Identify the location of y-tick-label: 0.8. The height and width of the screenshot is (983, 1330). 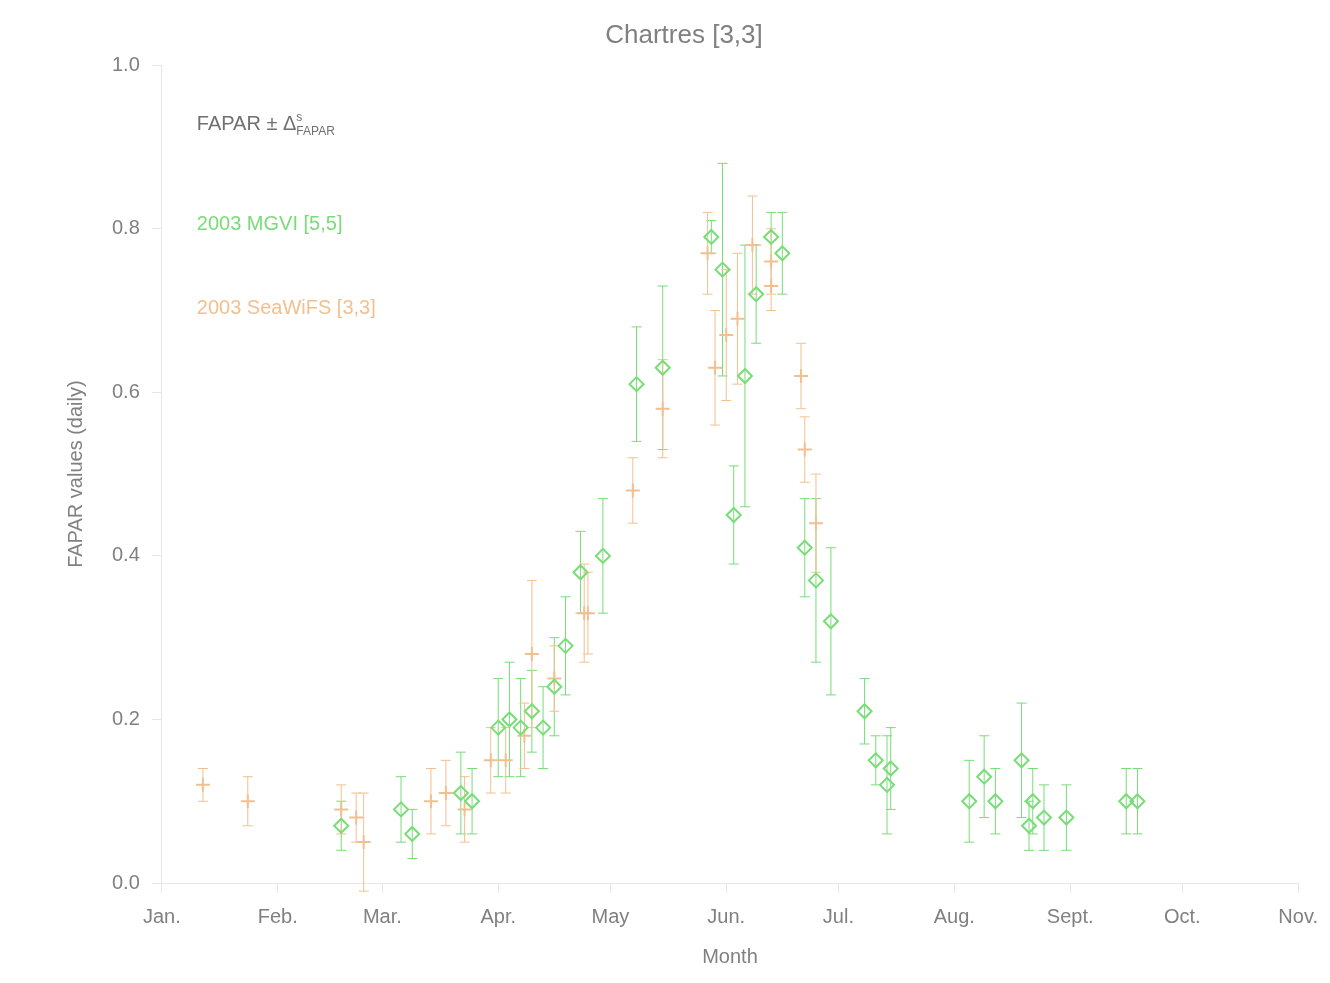
(125, 227).